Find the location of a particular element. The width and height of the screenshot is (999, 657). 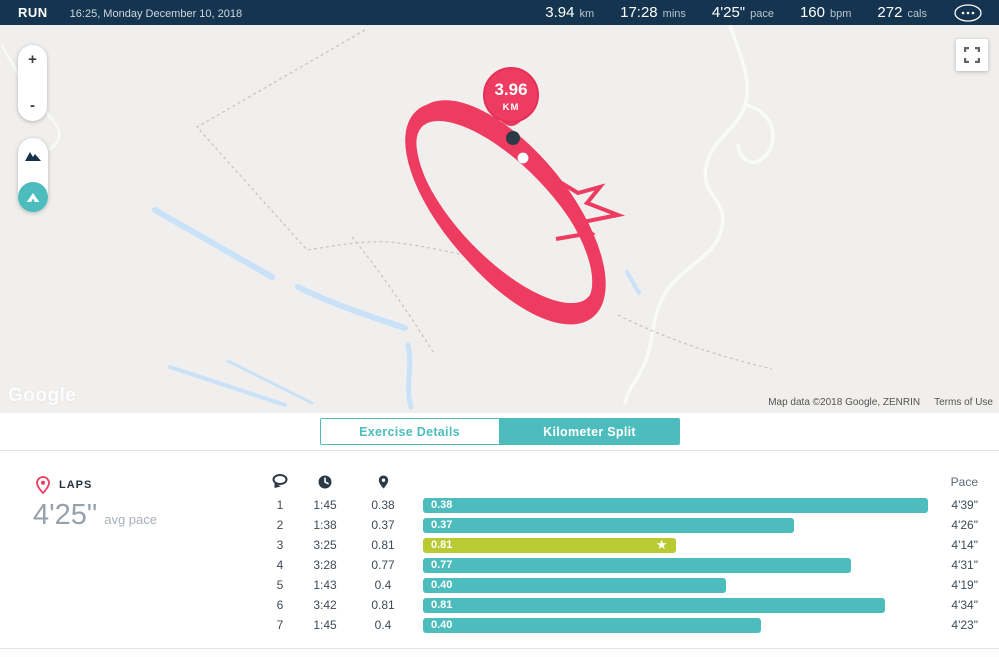

lap-bar-track: 0.77 is located at coordinates (675, 565).